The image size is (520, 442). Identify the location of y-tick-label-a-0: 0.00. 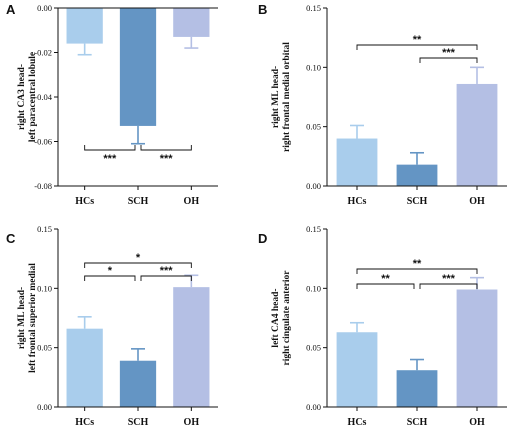
(44, 8).